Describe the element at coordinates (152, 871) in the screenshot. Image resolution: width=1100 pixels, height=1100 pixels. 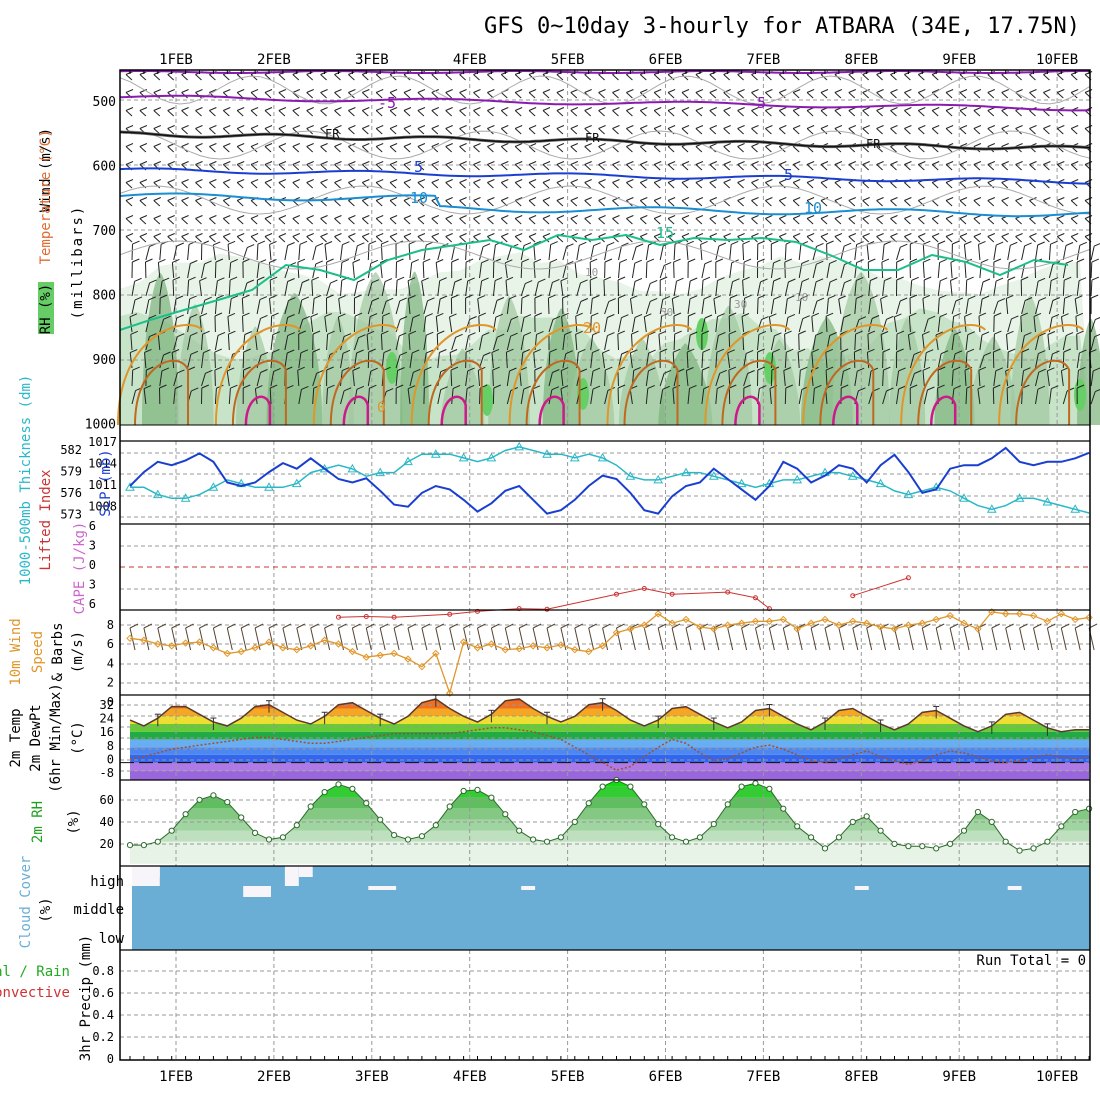
I see `cloud-high-gap` at that location.